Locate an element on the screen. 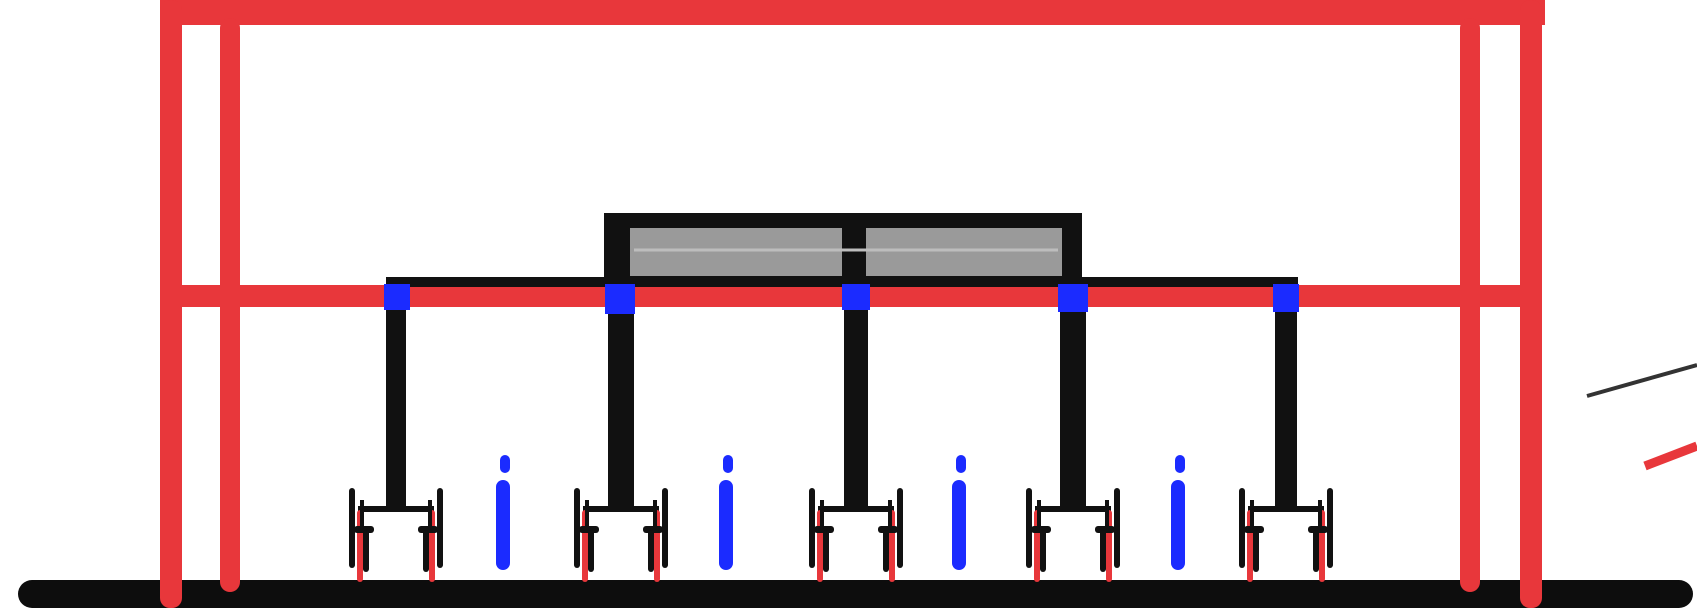 The height and width of the screenshot is (612, 1697). ground is located at coordinates (855, 594).